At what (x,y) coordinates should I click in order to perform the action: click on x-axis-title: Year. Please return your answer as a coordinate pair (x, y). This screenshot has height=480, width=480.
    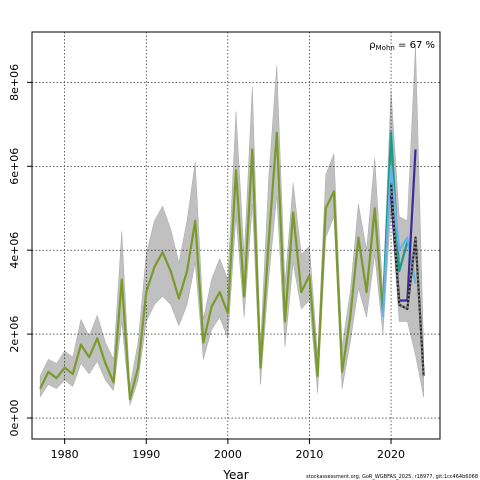
    Looking at the image, I should click on (235, 474).